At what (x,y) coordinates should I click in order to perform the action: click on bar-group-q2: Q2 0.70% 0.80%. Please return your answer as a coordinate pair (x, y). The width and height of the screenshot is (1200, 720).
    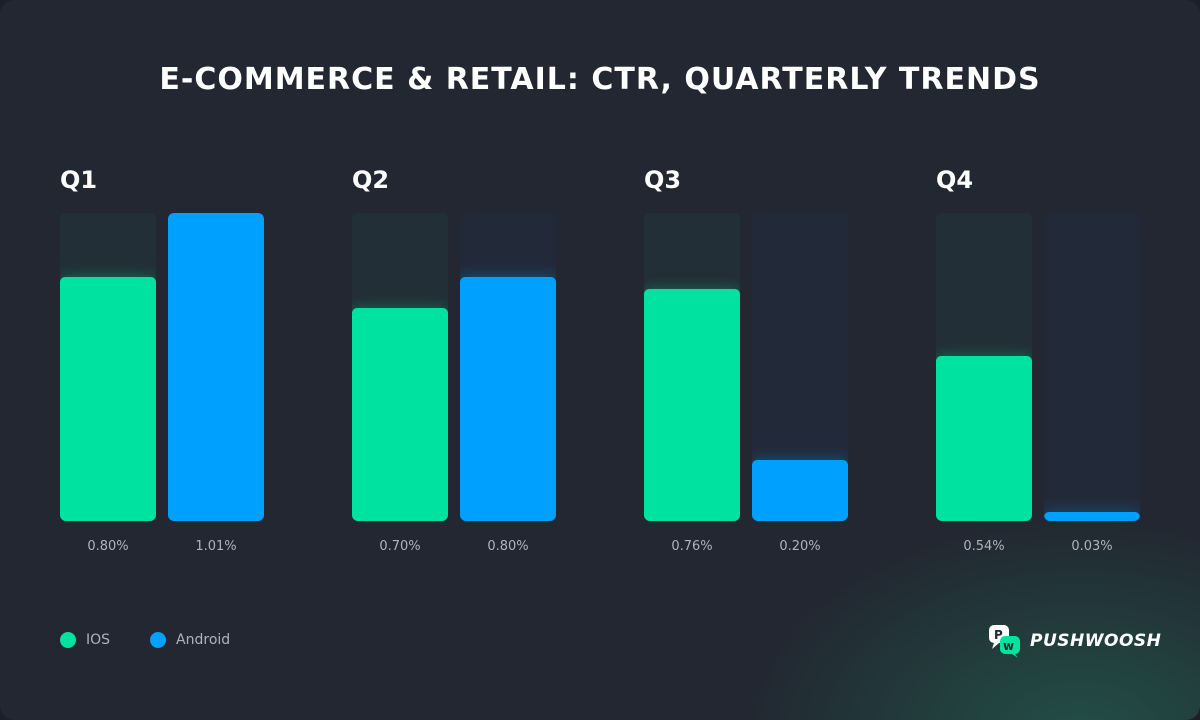
    Looking at the image, I should click on (454, 366).